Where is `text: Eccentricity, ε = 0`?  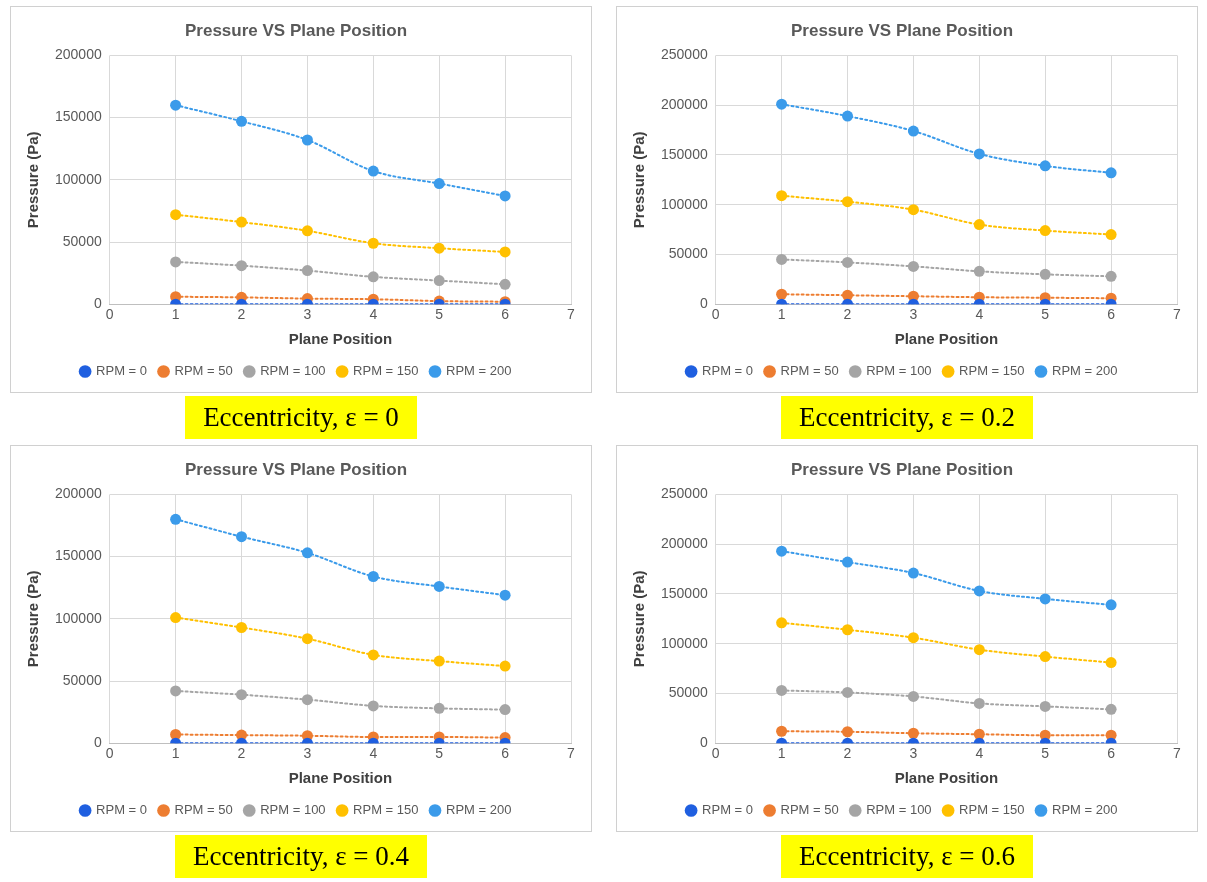 text: Eccentricity, ε = 0 is located at coordinates (301, 417).